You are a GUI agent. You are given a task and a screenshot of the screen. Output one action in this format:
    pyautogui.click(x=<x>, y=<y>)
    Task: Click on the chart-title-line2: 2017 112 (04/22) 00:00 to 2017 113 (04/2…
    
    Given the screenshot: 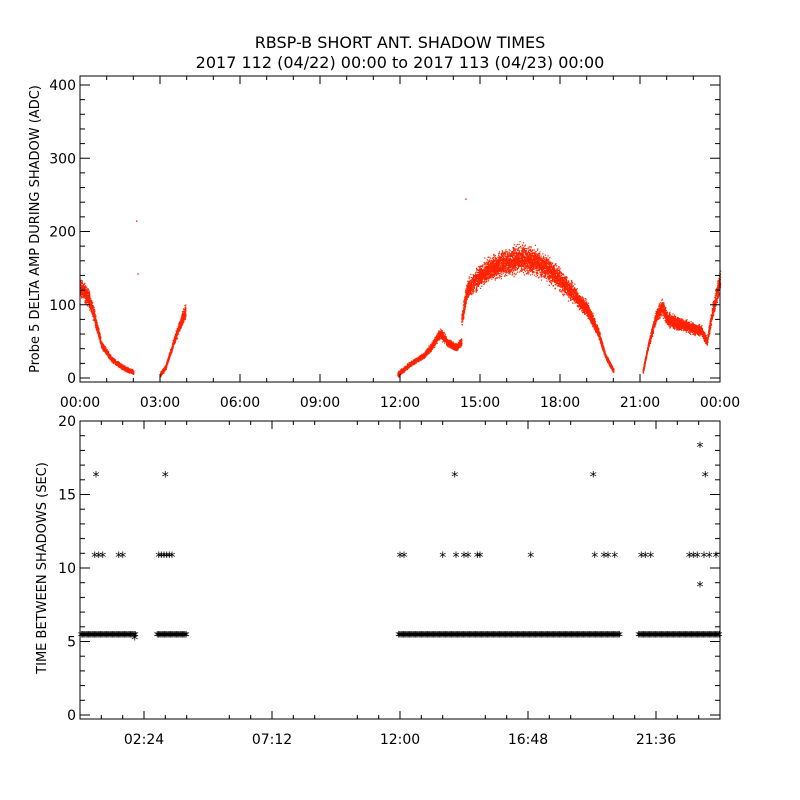 What is the action you would take?
    pyautogui.click(x=400, y=62)
    